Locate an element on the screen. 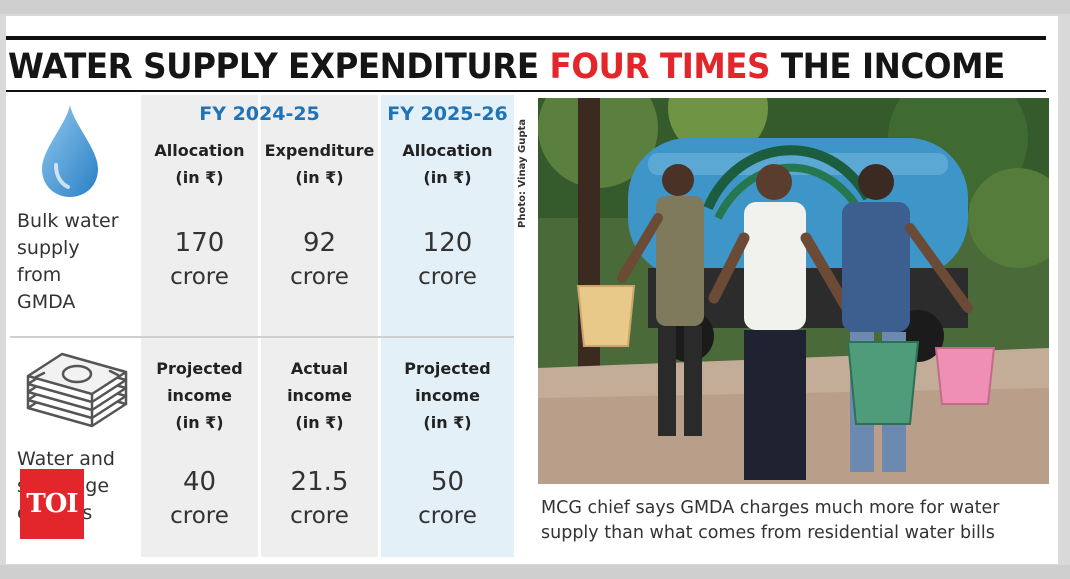 The height and width of the screenshot is (579, 1070). water-drop-icon is located at coordinates (70, 151).